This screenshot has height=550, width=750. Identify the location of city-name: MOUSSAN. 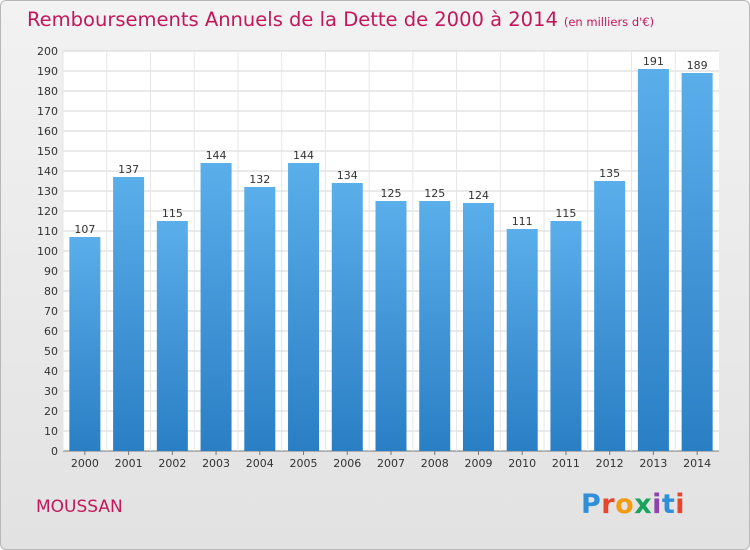
(79, 507).